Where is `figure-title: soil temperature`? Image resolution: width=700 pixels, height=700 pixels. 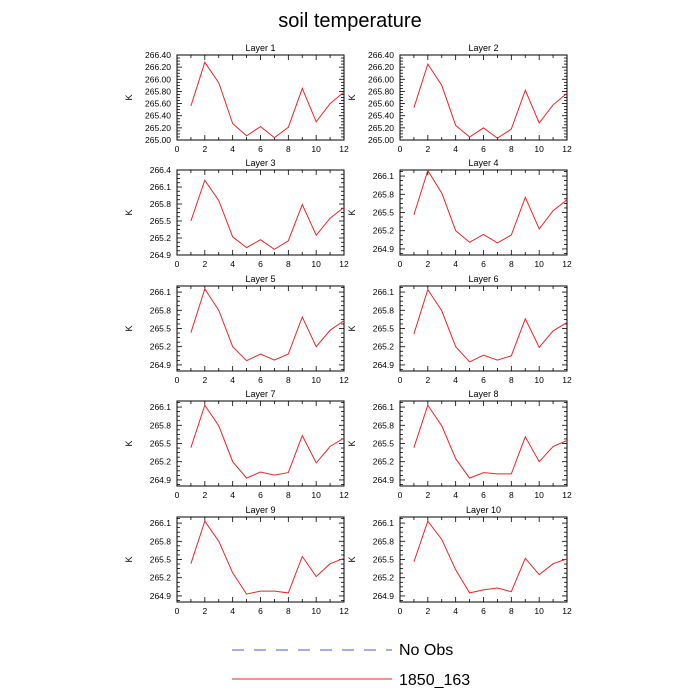 figure-title: soil temperature is located at coordinates (349, 21).